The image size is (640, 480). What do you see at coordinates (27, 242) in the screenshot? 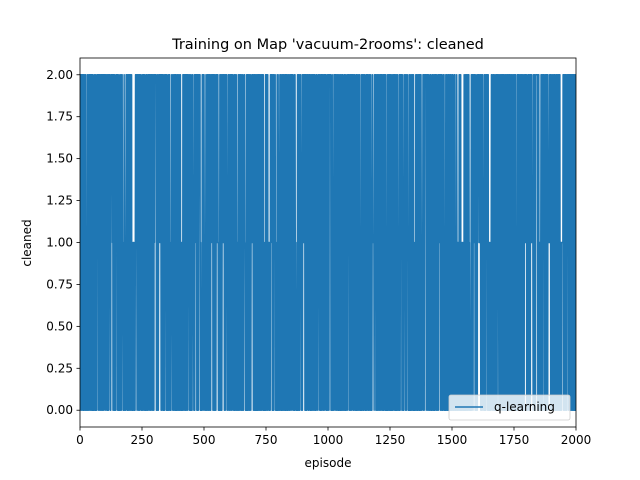
I see `y-axis-label: cleaned` at bounding box center [27, 242].